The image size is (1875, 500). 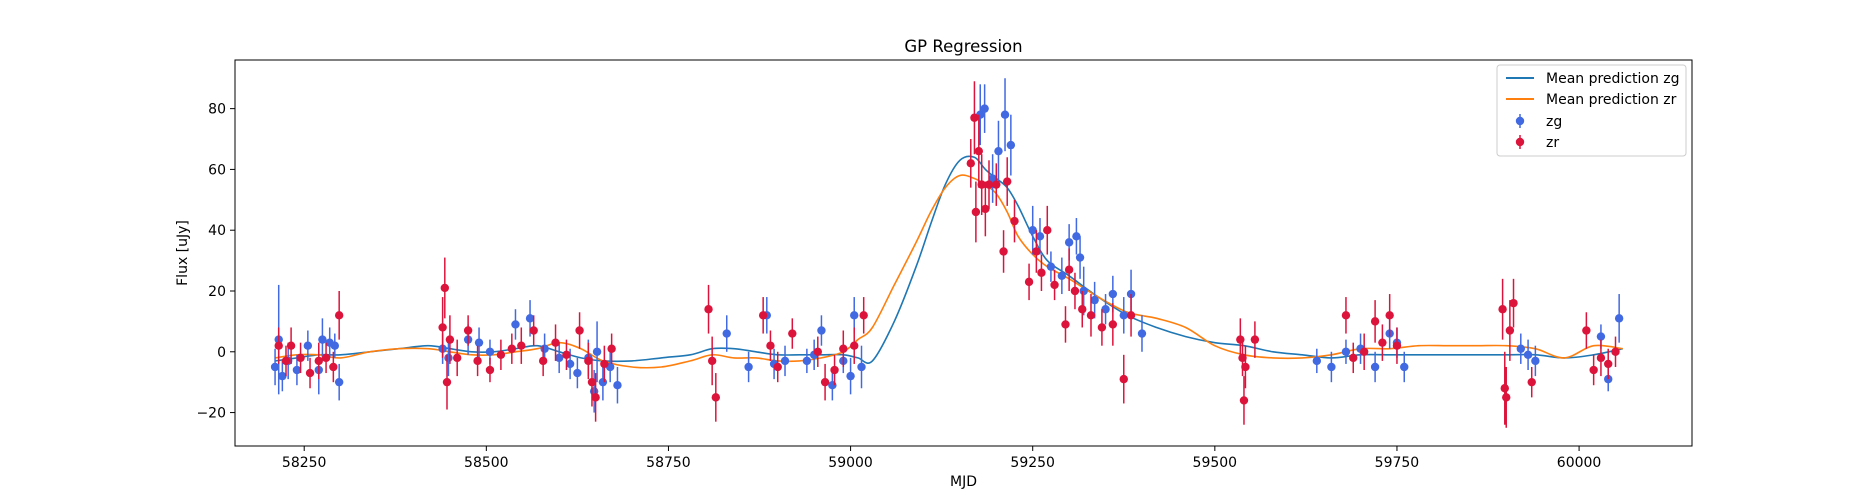 I want to click on y-tick-label: 40, so click(x=217, y=231).